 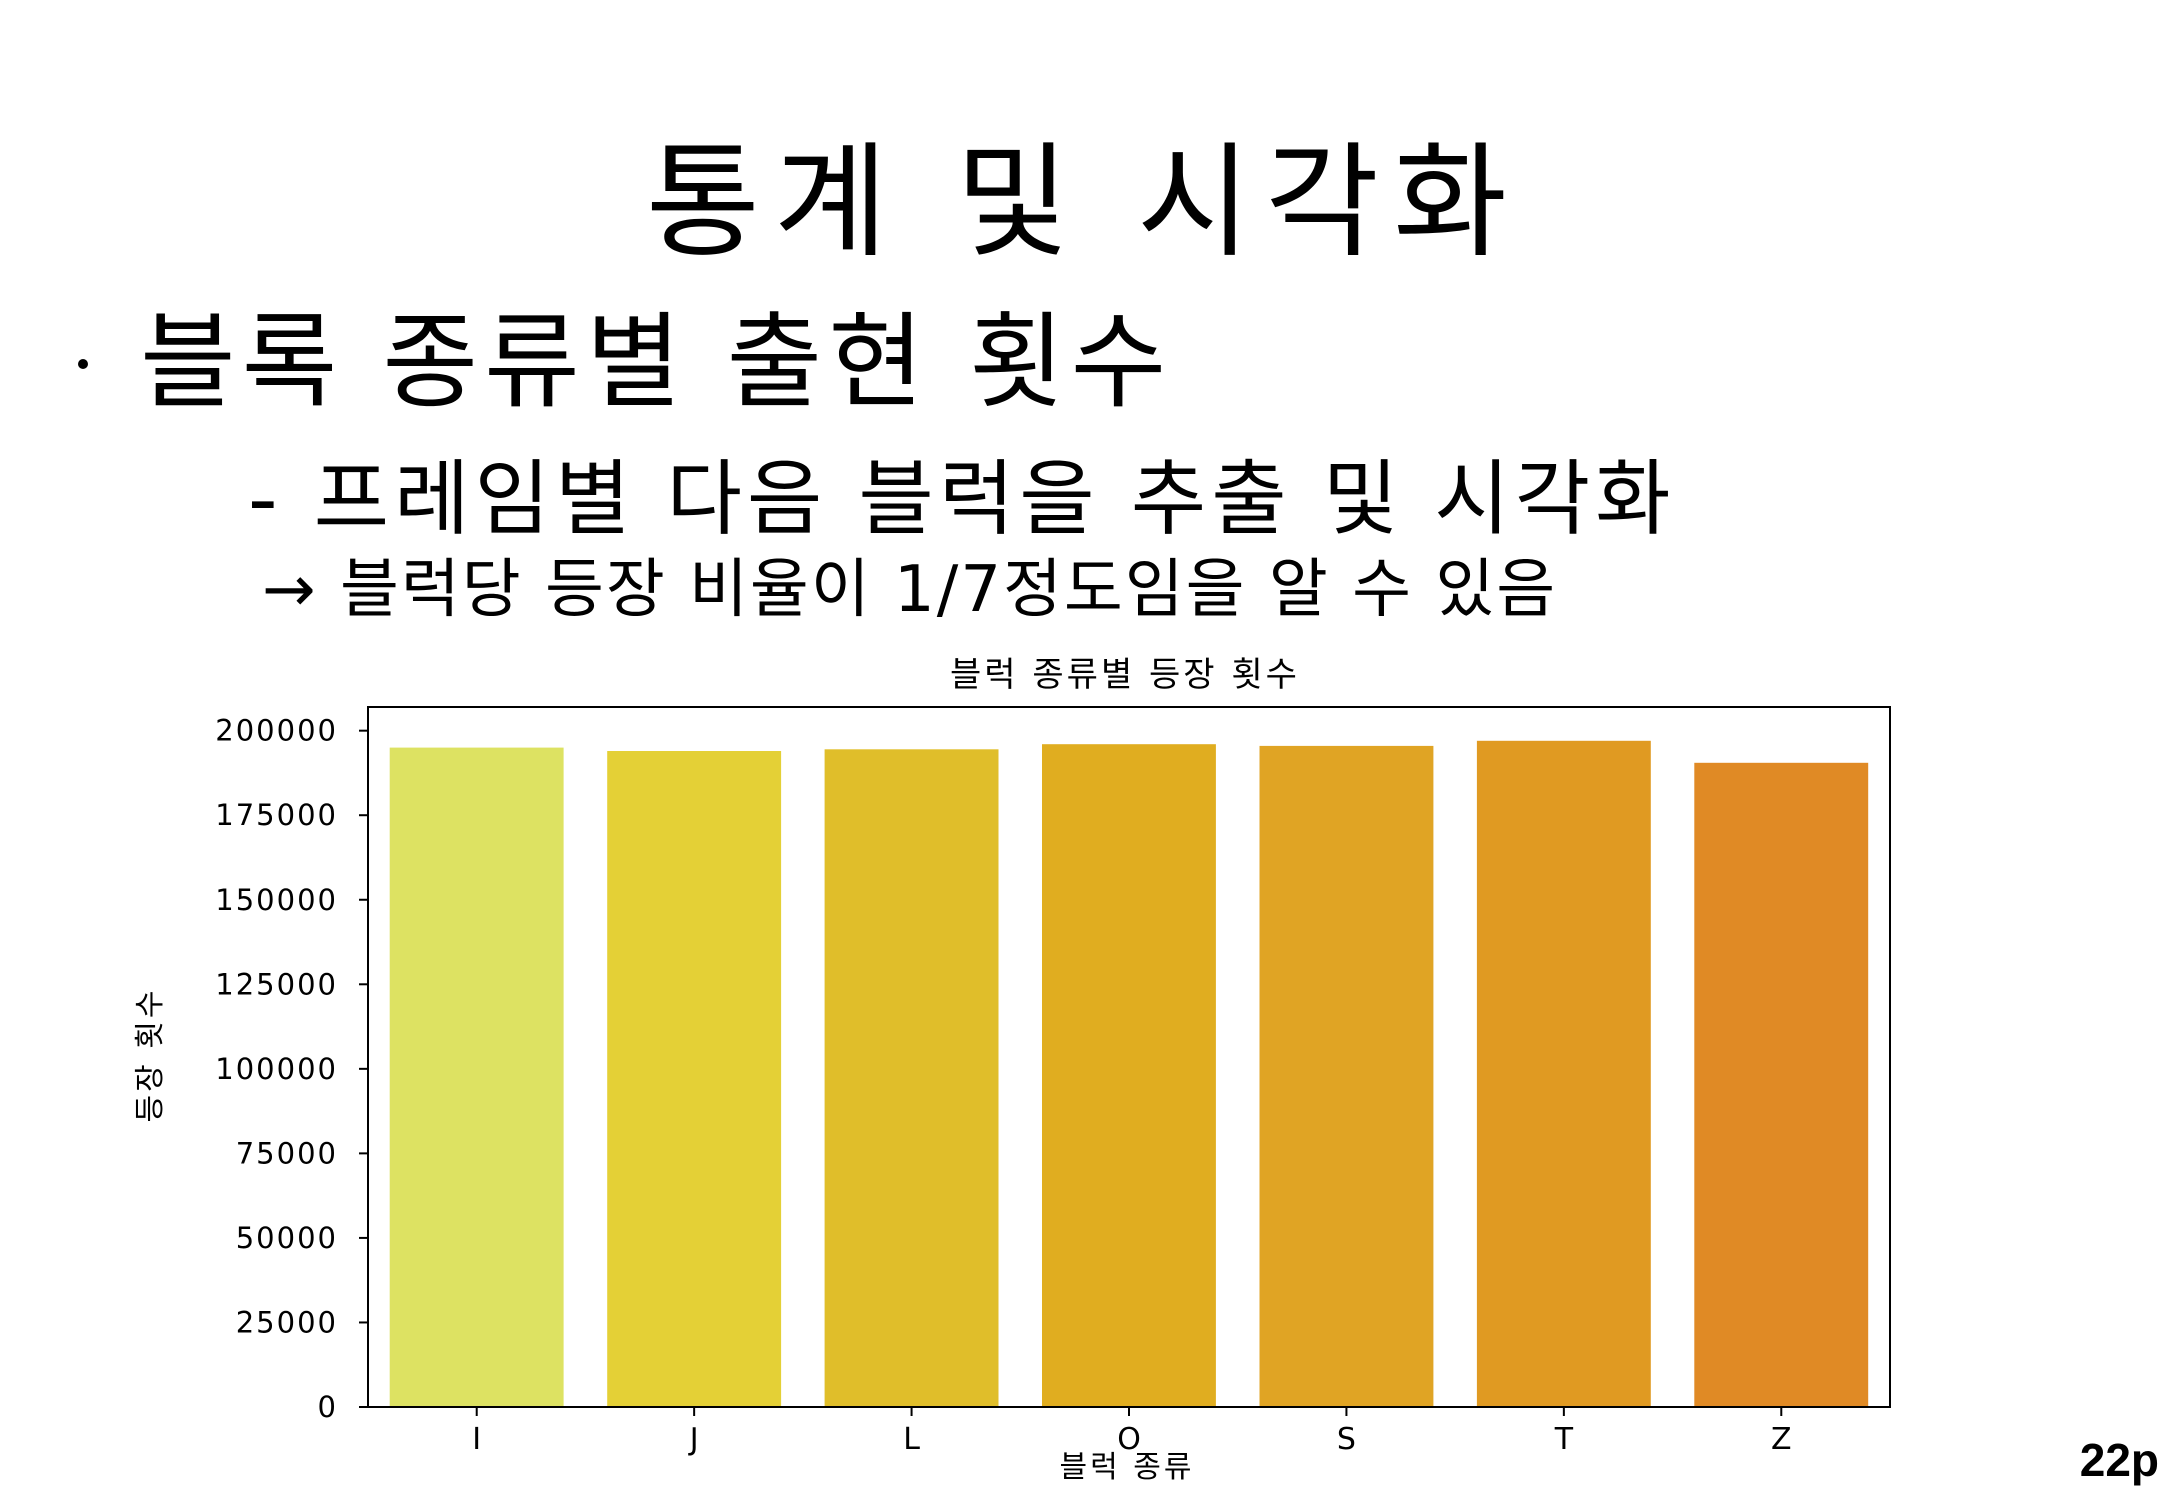 I want to click on bar-J, so click(x=694, y=1079).